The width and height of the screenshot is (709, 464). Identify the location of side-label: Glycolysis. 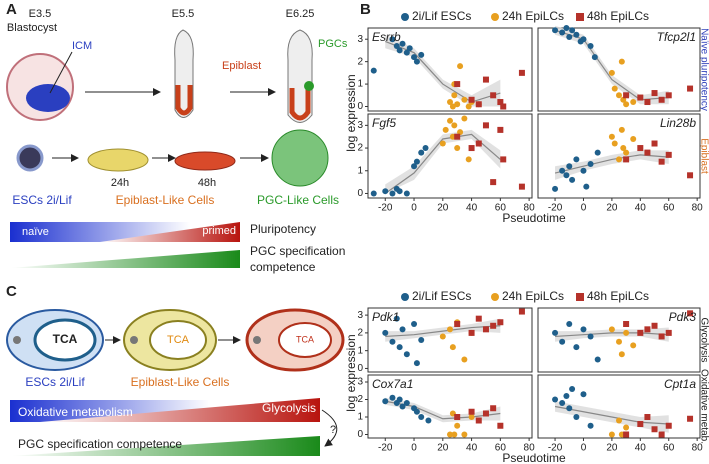
(703, 339).